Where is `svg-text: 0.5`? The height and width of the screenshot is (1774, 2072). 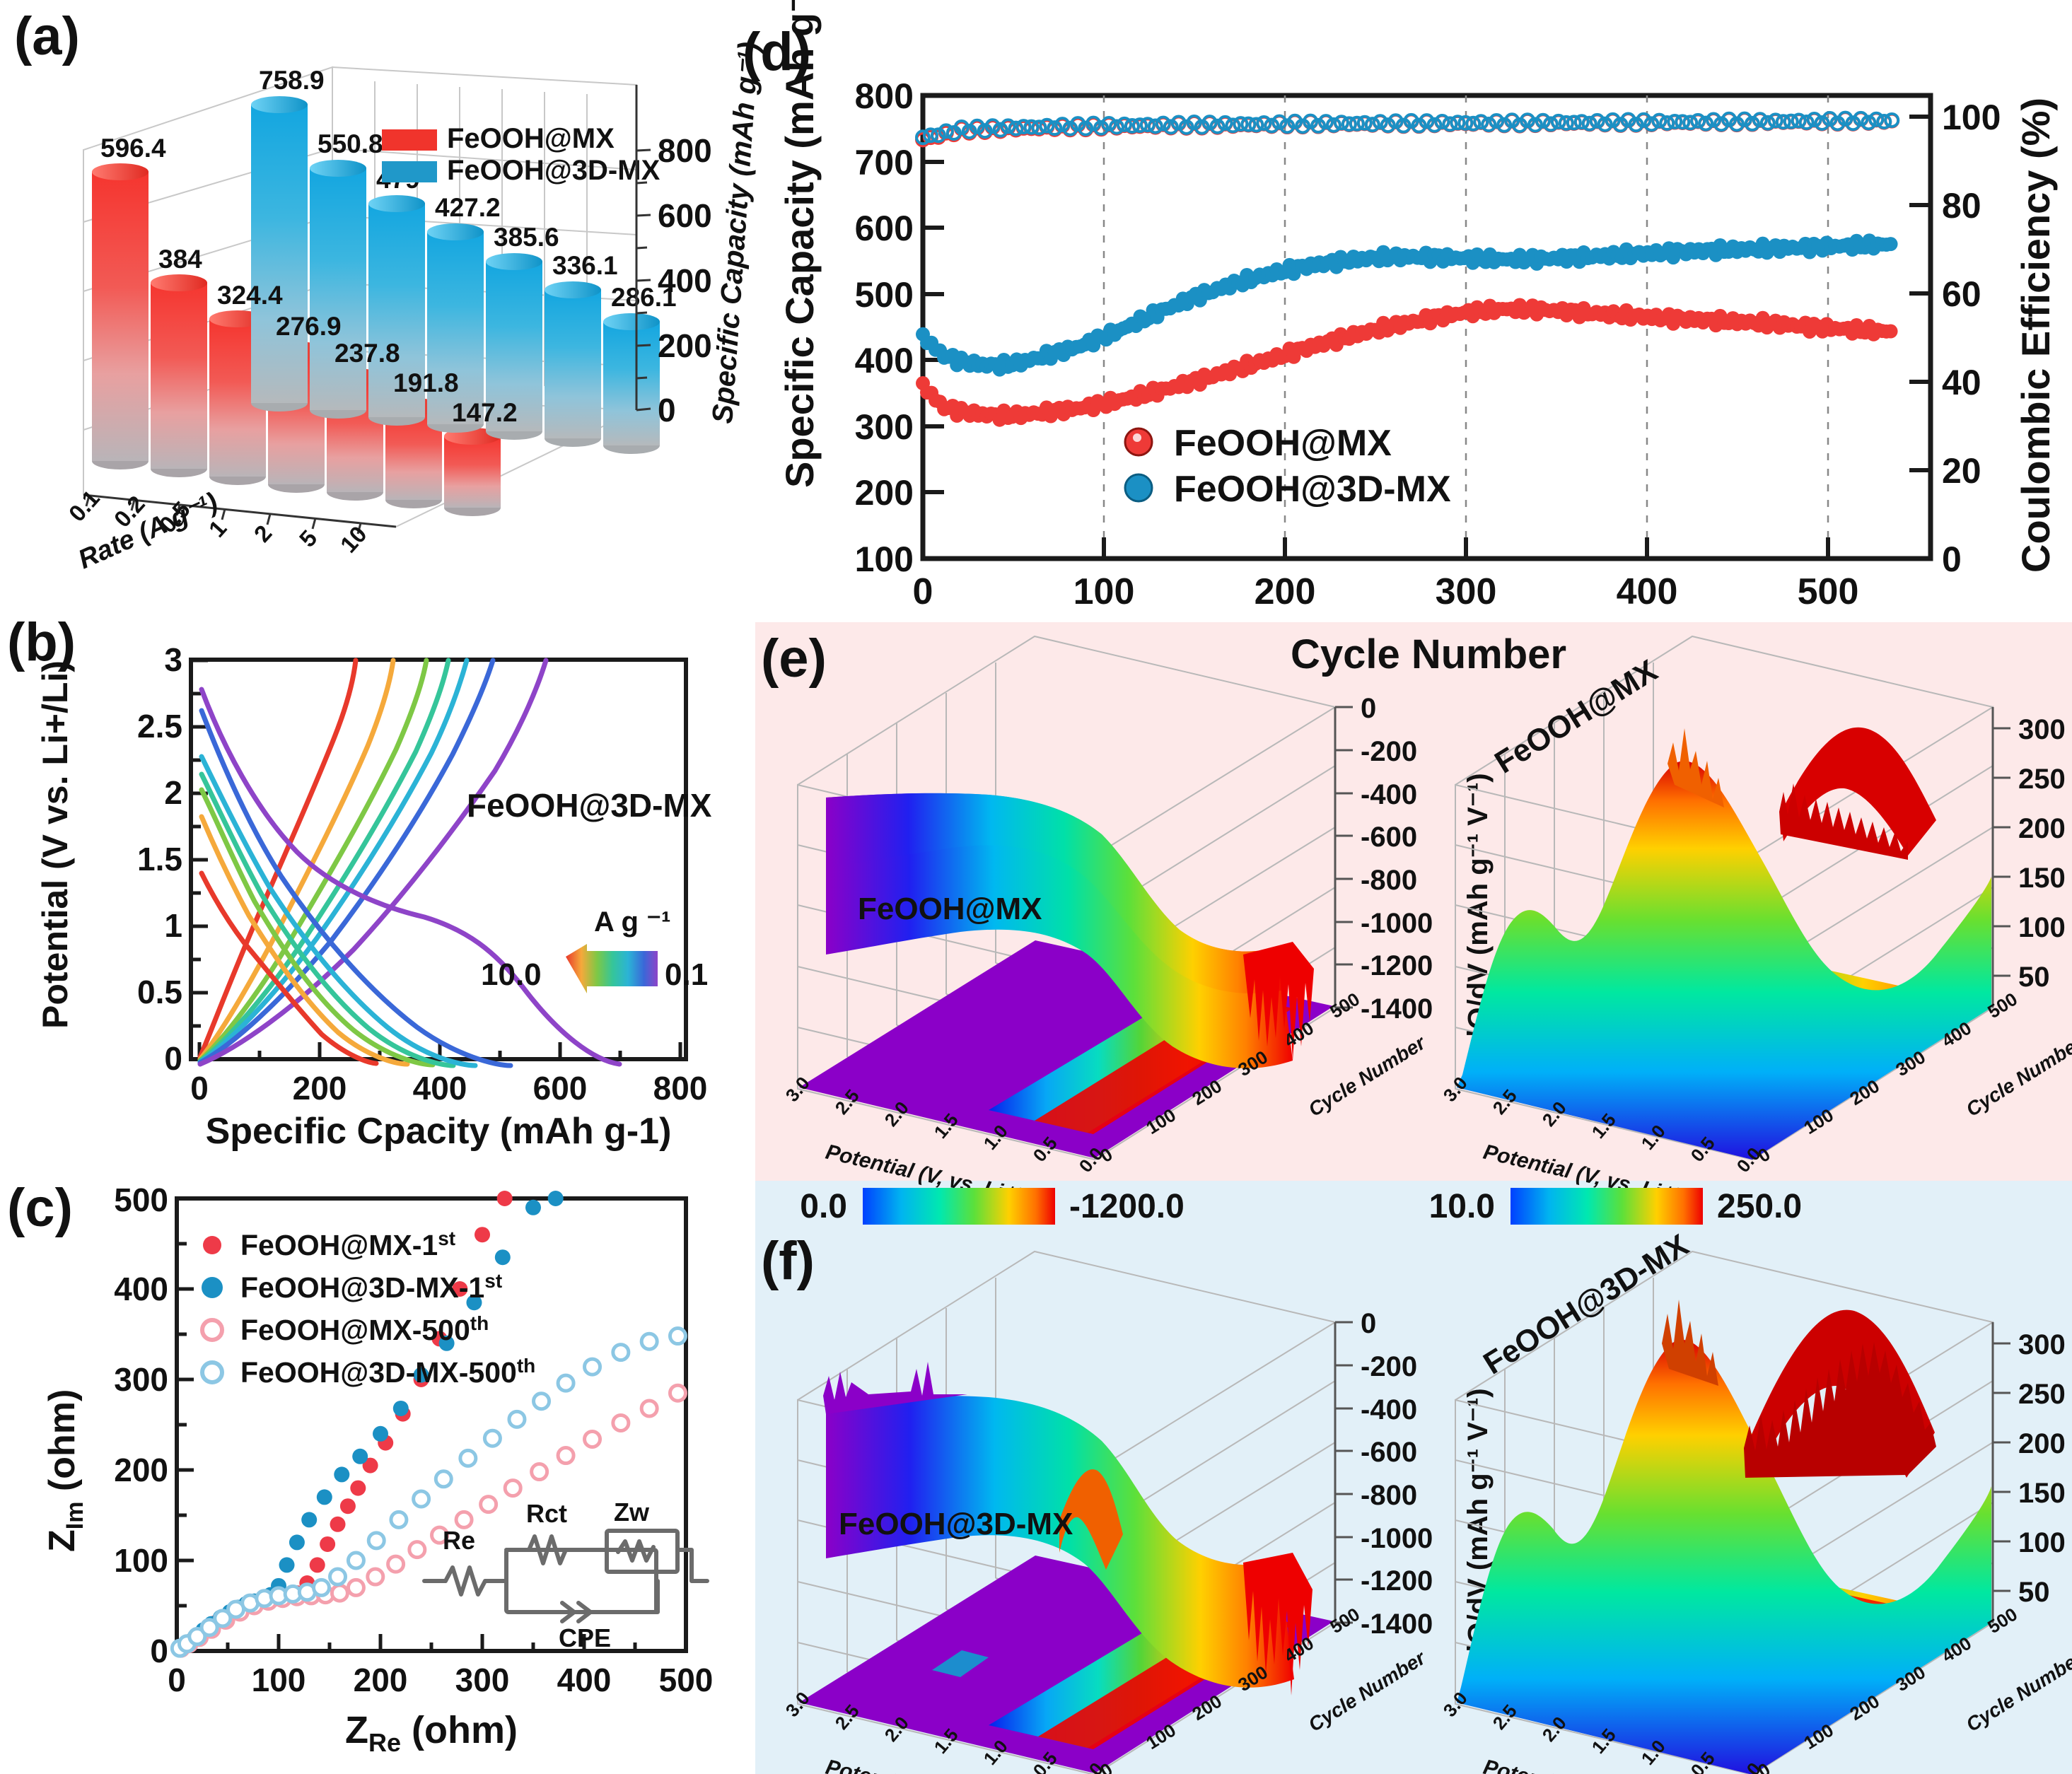 svg-text: 0.5 is located at coordinates (159, 992).